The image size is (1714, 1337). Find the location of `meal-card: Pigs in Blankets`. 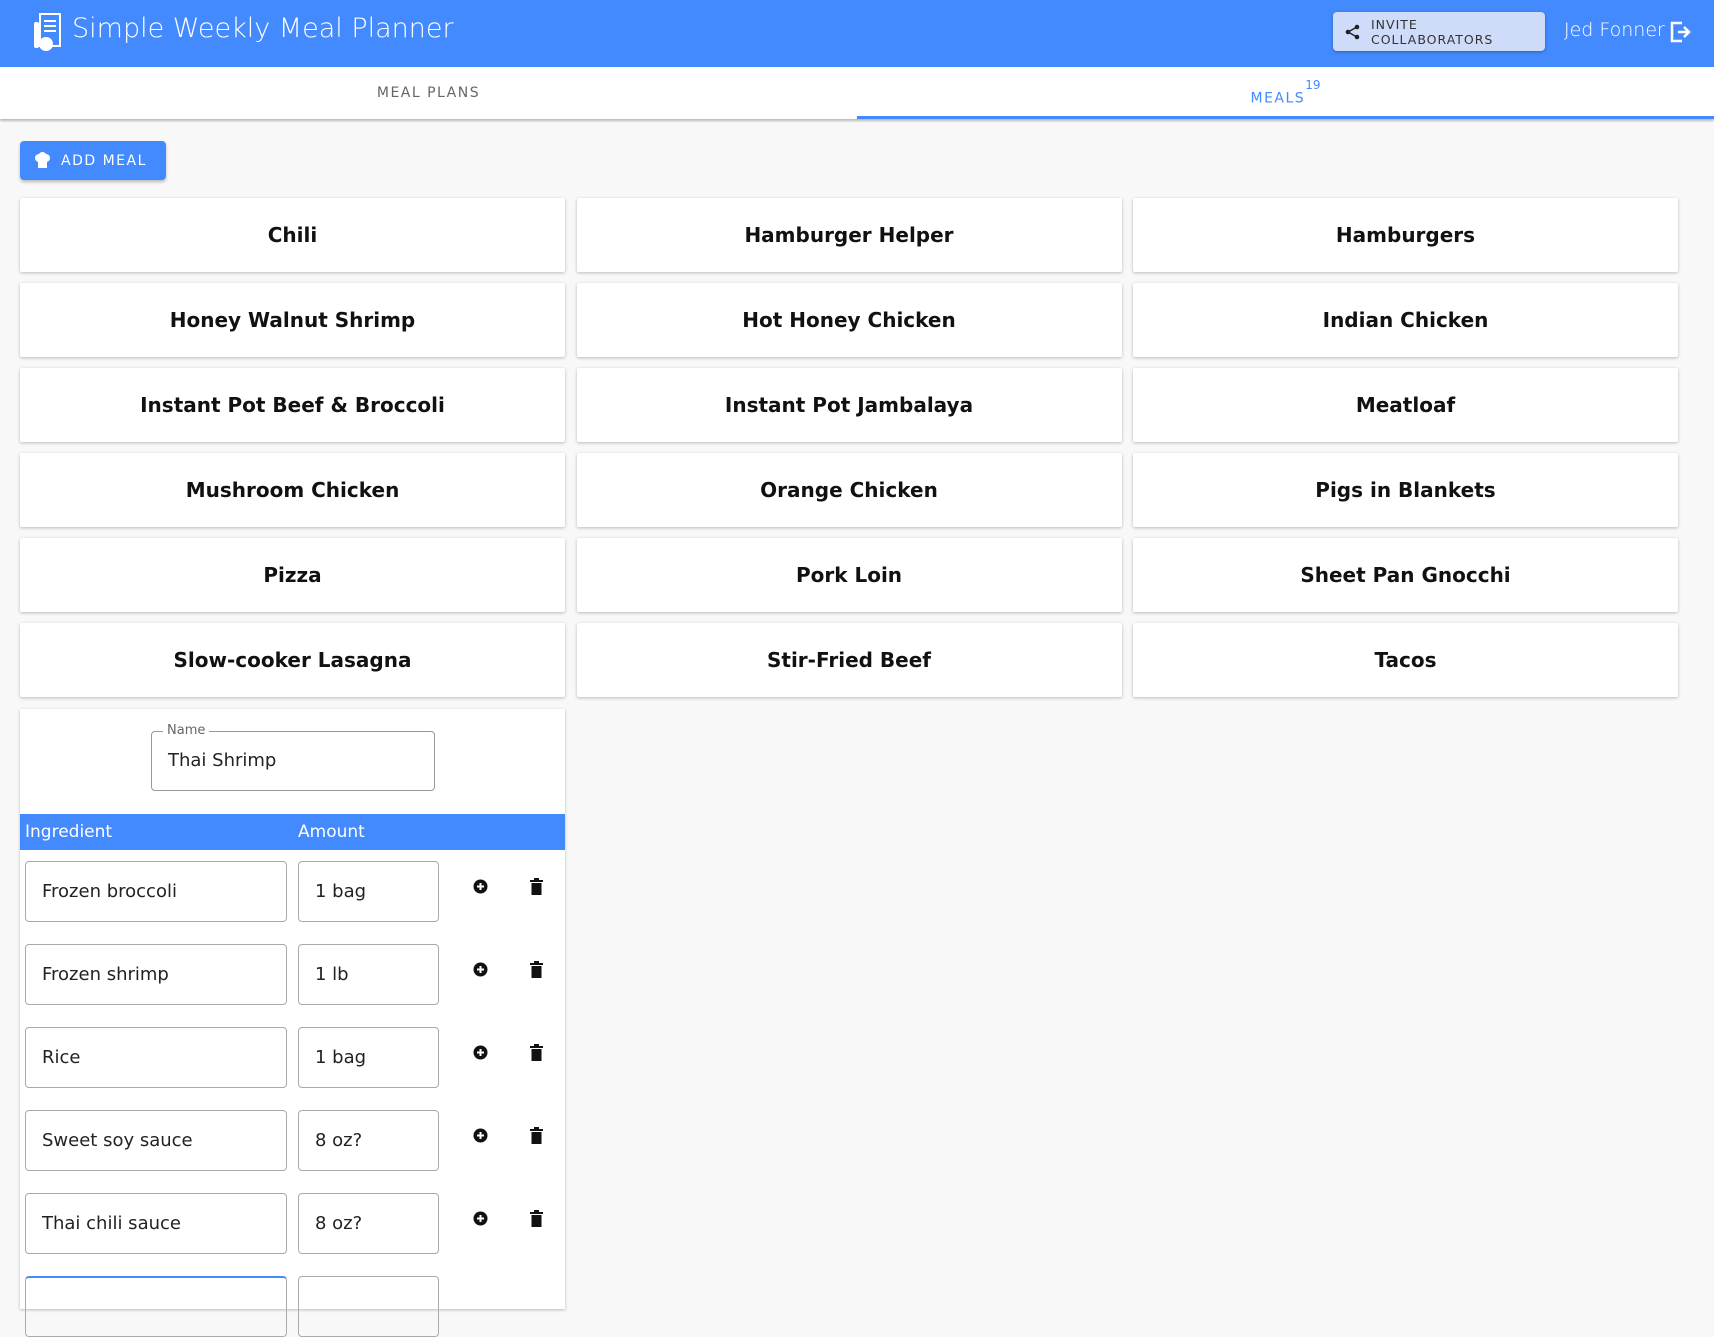

meal-card: Pigs in Blankets is located at coordinates (1405, 490).